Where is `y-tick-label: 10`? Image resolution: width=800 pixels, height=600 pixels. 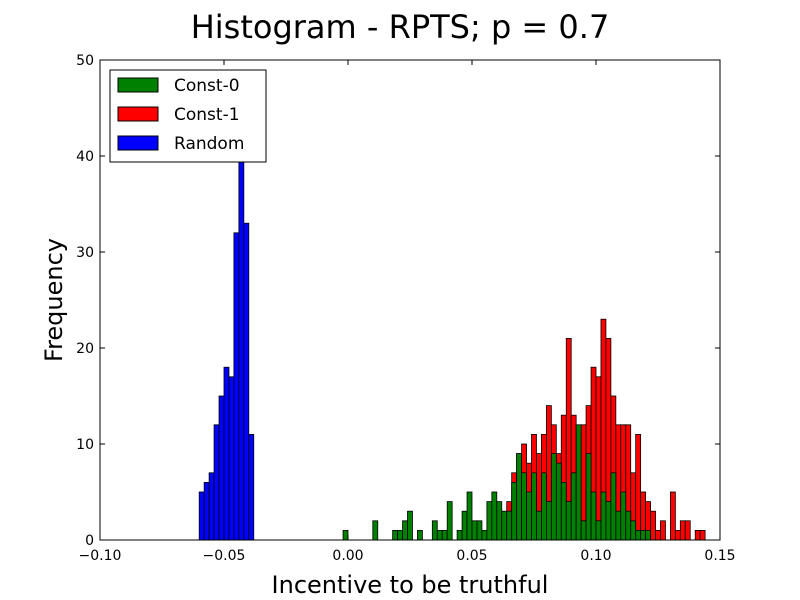
y-tick-label: 10 is located at coordinates (85, 445).